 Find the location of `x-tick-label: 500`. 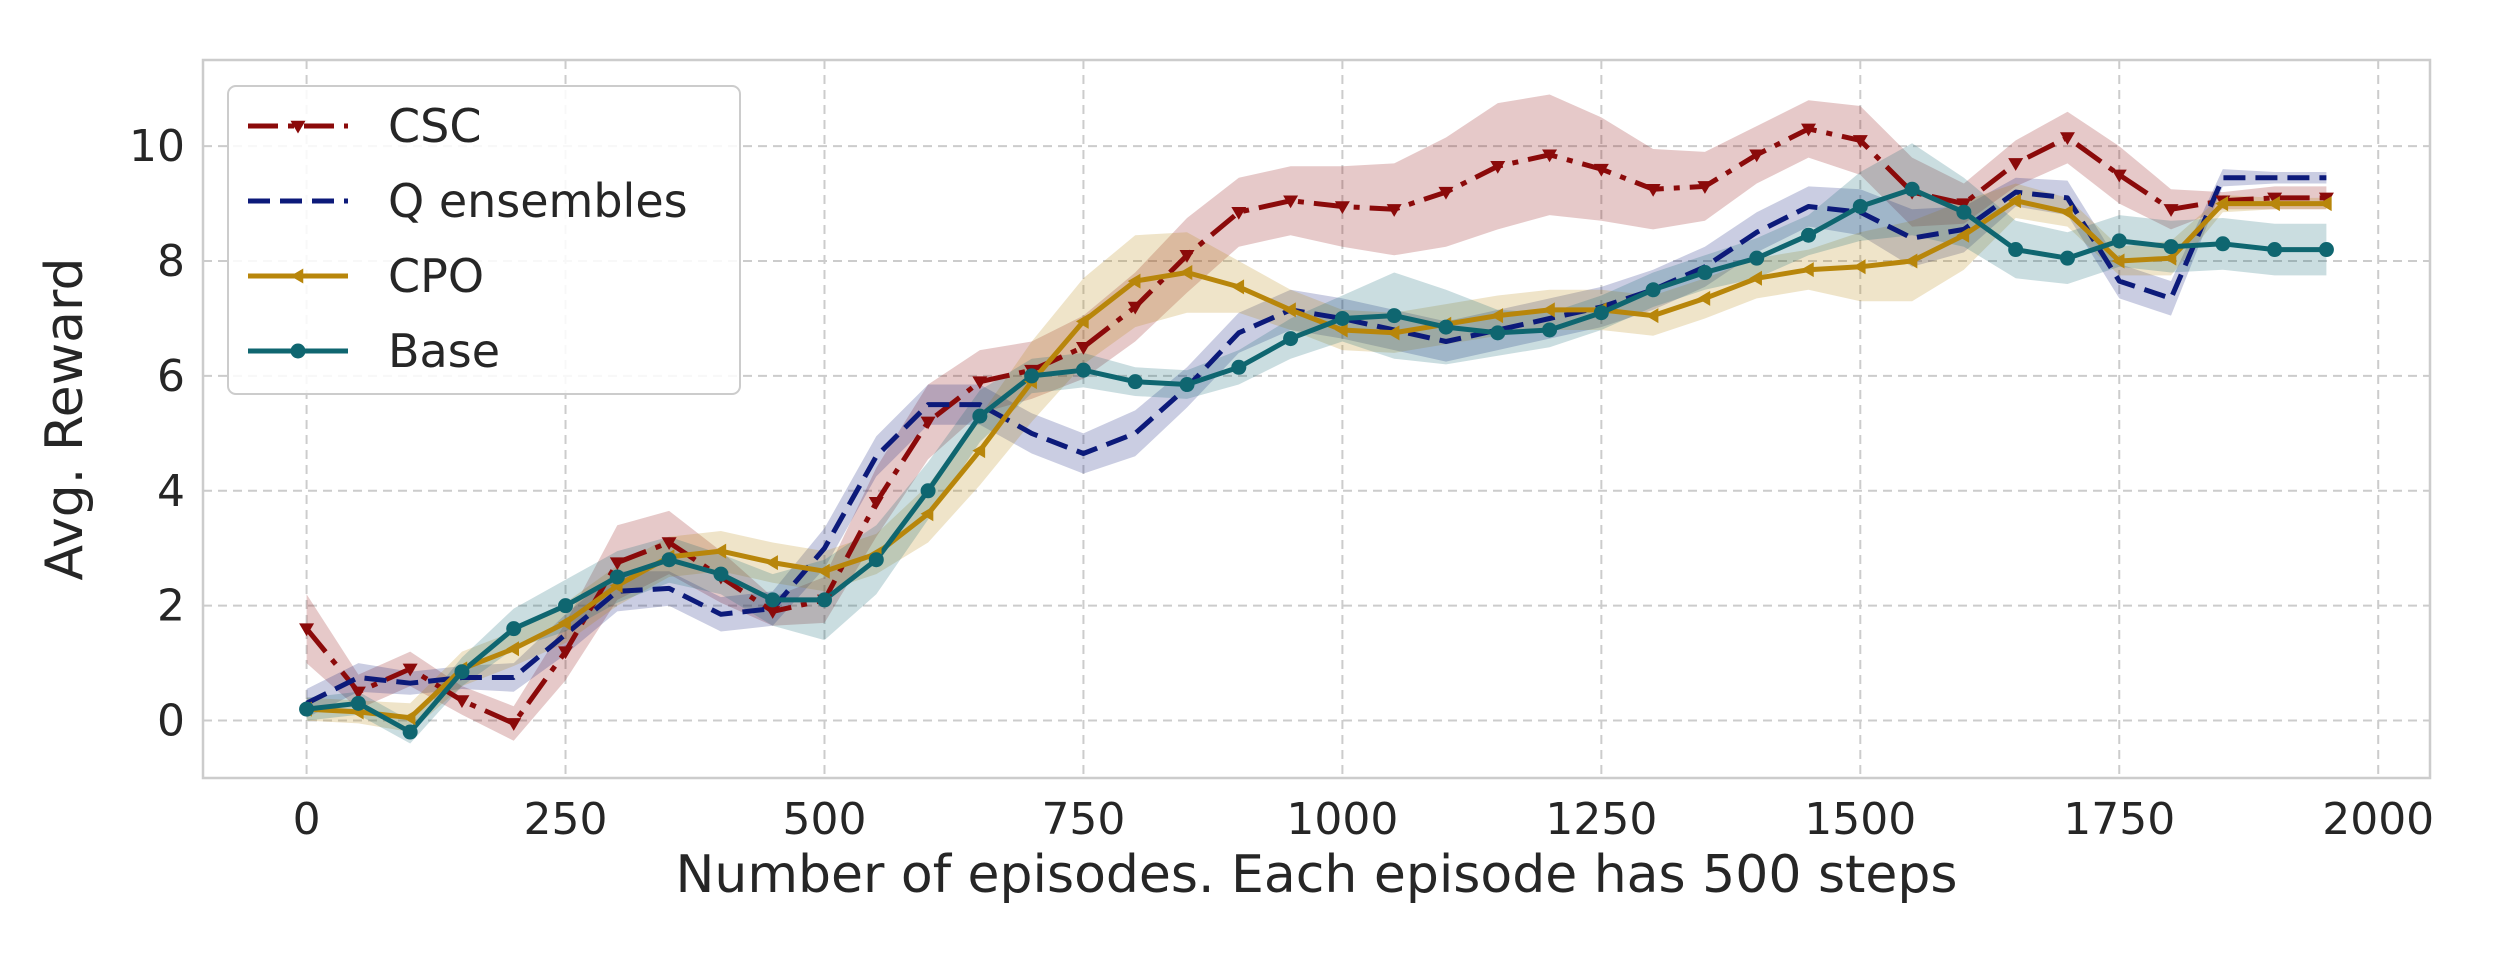

x-tick-label: 500 is located at coordinates (824, 819).